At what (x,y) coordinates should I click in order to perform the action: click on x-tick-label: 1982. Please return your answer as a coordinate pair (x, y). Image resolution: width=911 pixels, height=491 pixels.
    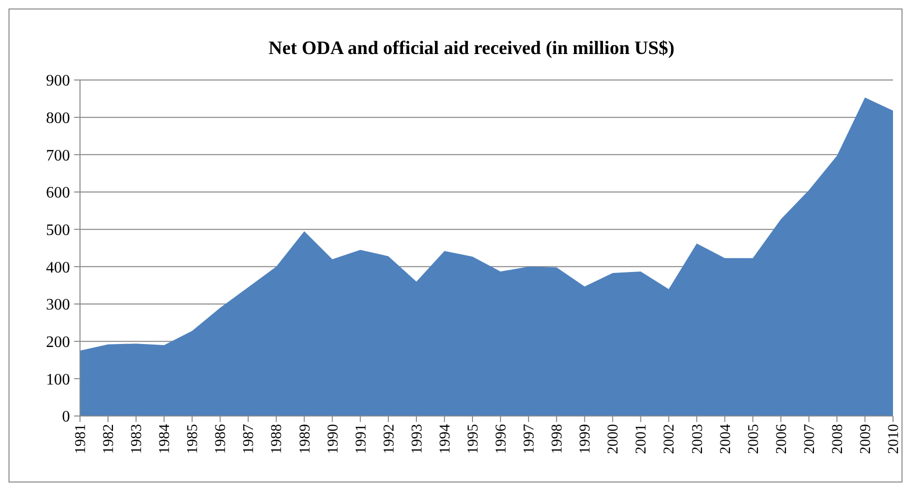
    Looking at the image, I should click on (109, 439).